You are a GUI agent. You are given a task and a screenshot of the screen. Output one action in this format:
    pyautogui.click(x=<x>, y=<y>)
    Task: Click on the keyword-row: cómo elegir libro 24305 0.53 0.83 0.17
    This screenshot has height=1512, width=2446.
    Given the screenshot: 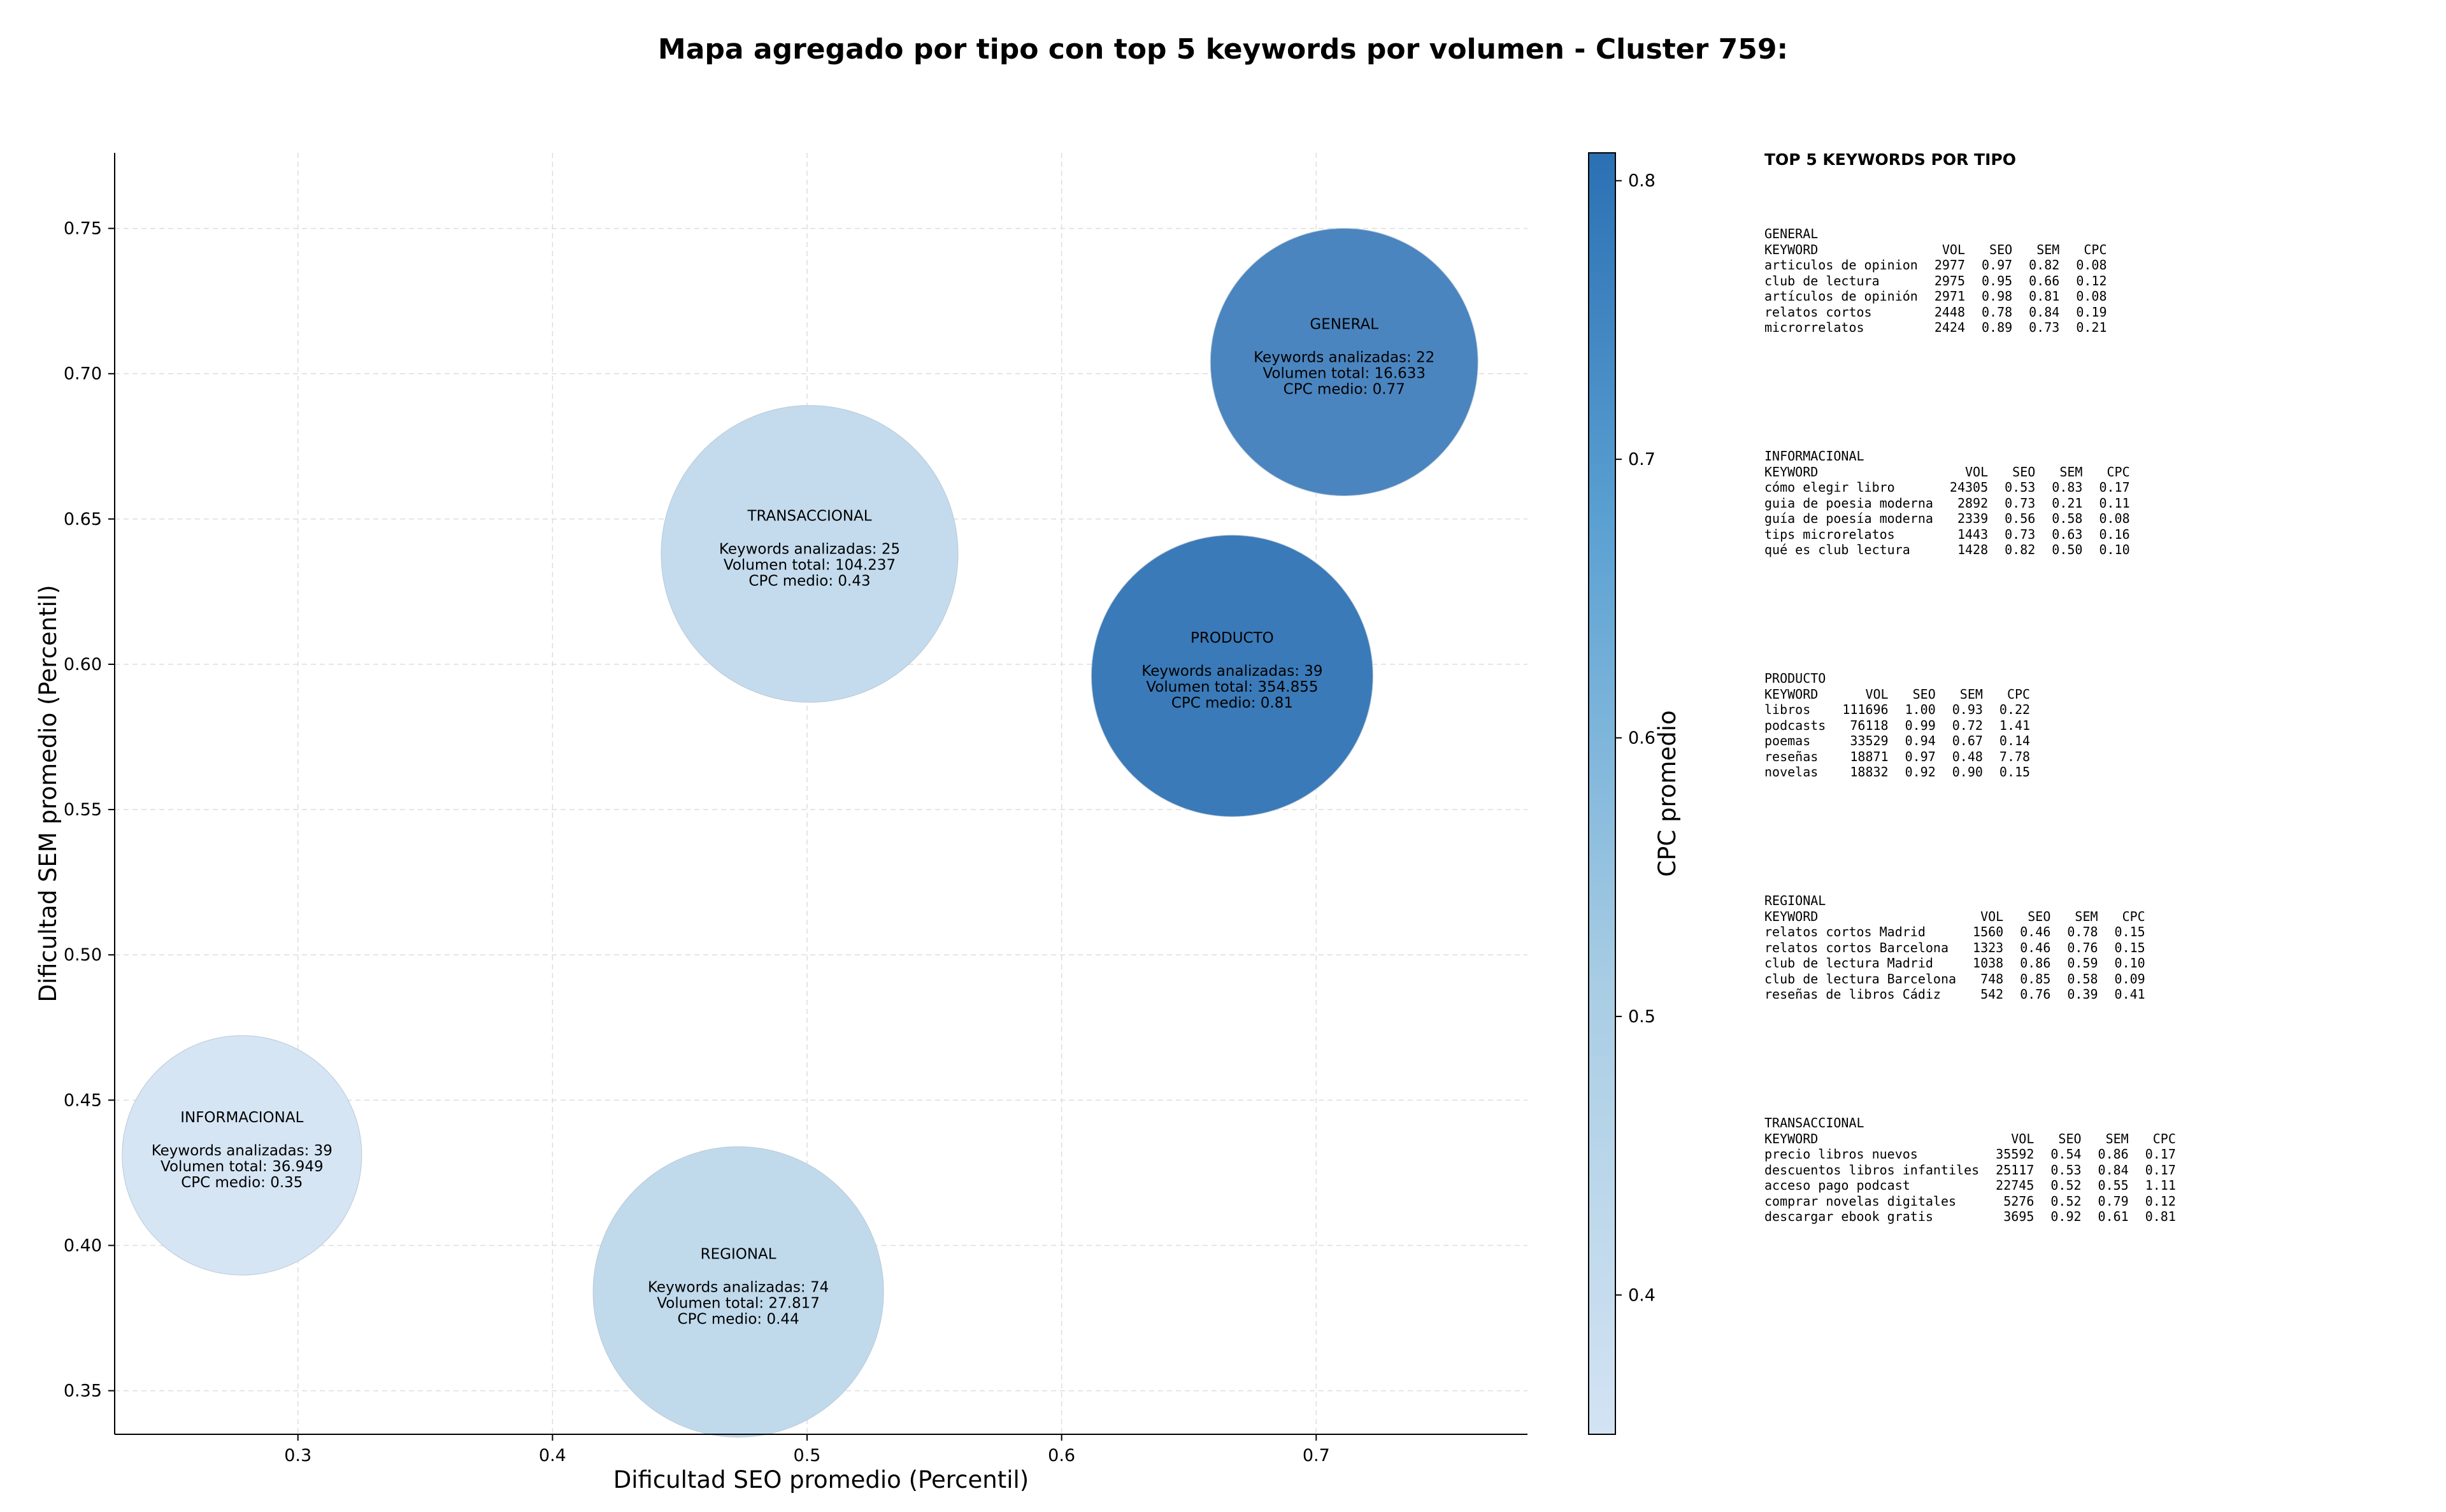 What is the action you would take?
    pyautogui.click(x=1947, y=488)
    